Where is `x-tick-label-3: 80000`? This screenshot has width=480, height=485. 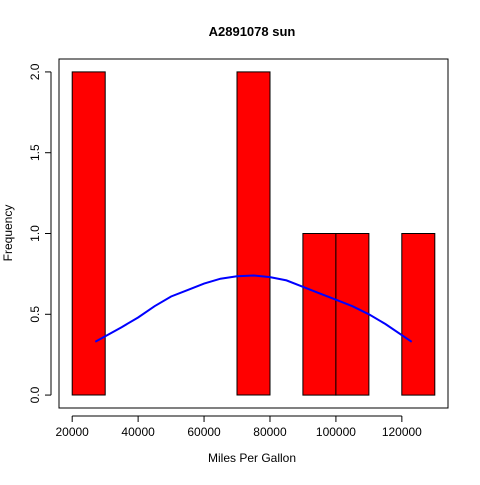
x-tick-label-3: 80000 is located at coordinates (270, 432).